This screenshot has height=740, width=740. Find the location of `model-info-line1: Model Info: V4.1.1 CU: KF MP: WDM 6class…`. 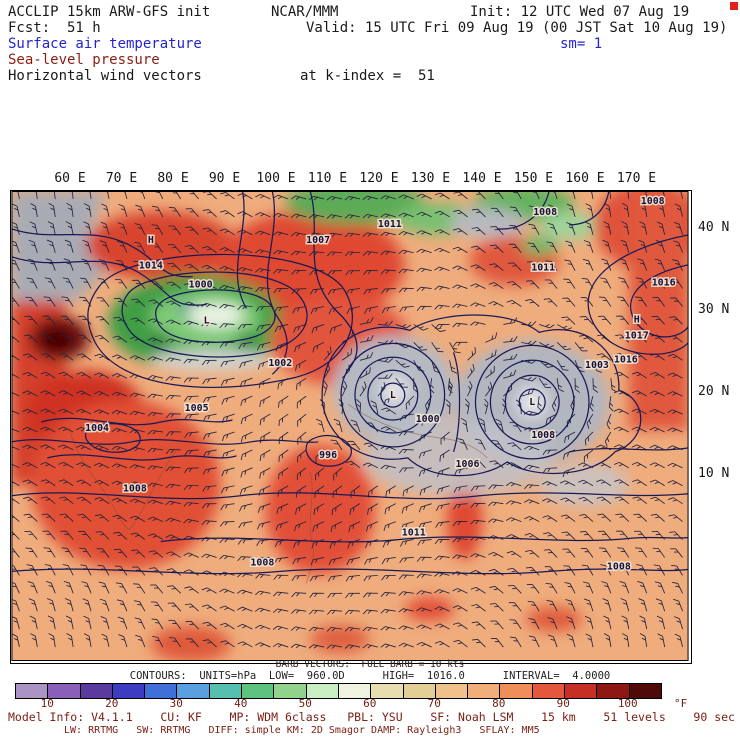

model-info-line1: Model Info: V4.1.1 CU: KF MP: WDM 6class… is located at coordinates (371, 717).